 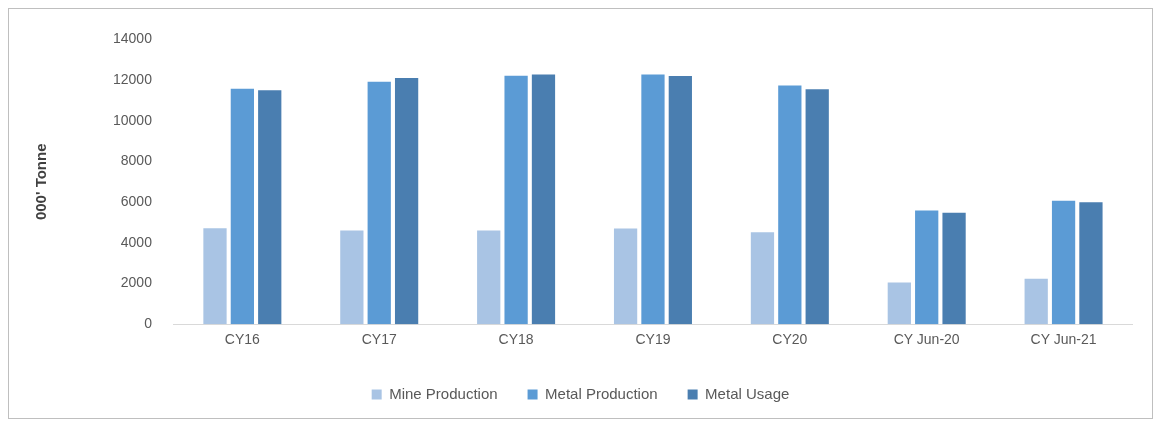 What do you see at coordinates (747, 393) in the screenshot?
I see `legend-label: Metal Usage` at bounding box center [747, 393].